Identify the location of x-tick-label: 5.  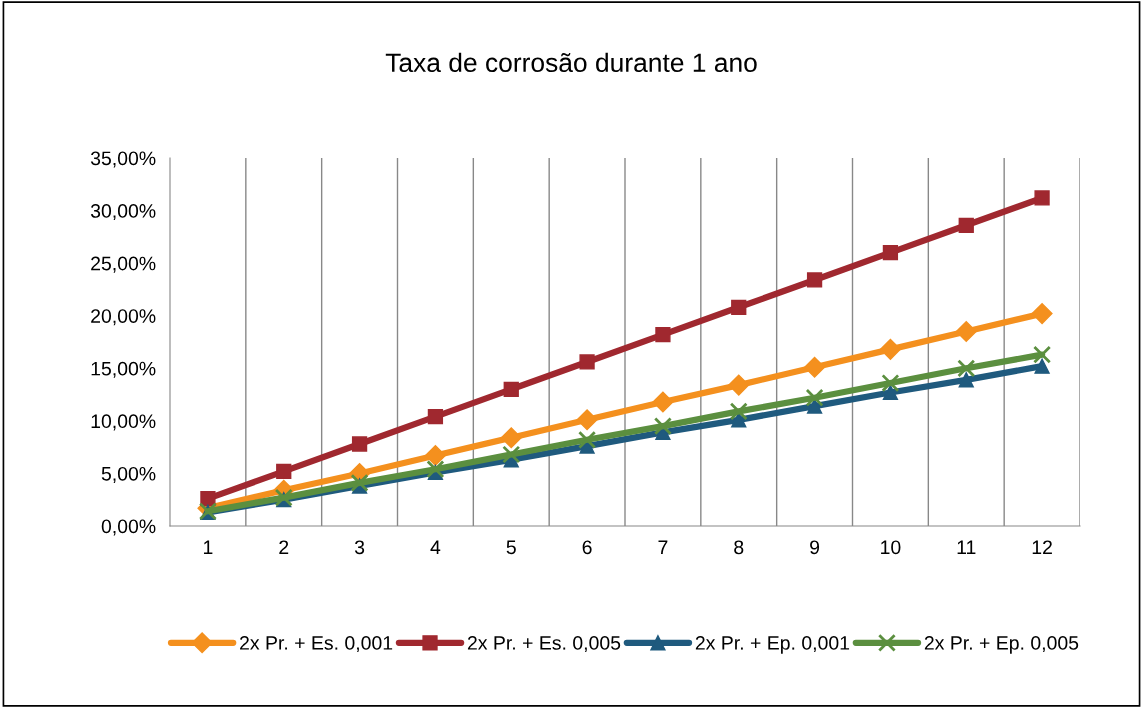
(511, 547).